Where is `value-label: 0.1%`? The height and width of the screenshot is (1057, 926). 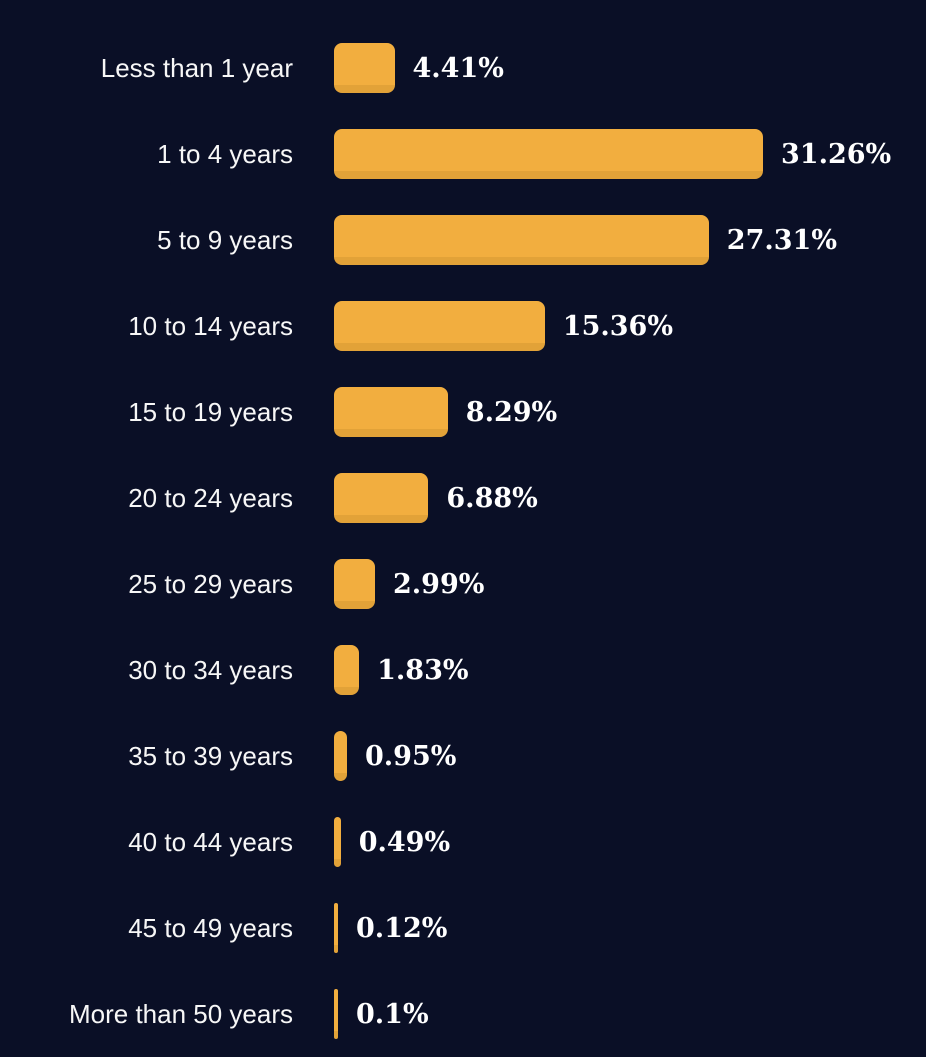 value-label: 0.1% is located at coordinates (392, 1014).